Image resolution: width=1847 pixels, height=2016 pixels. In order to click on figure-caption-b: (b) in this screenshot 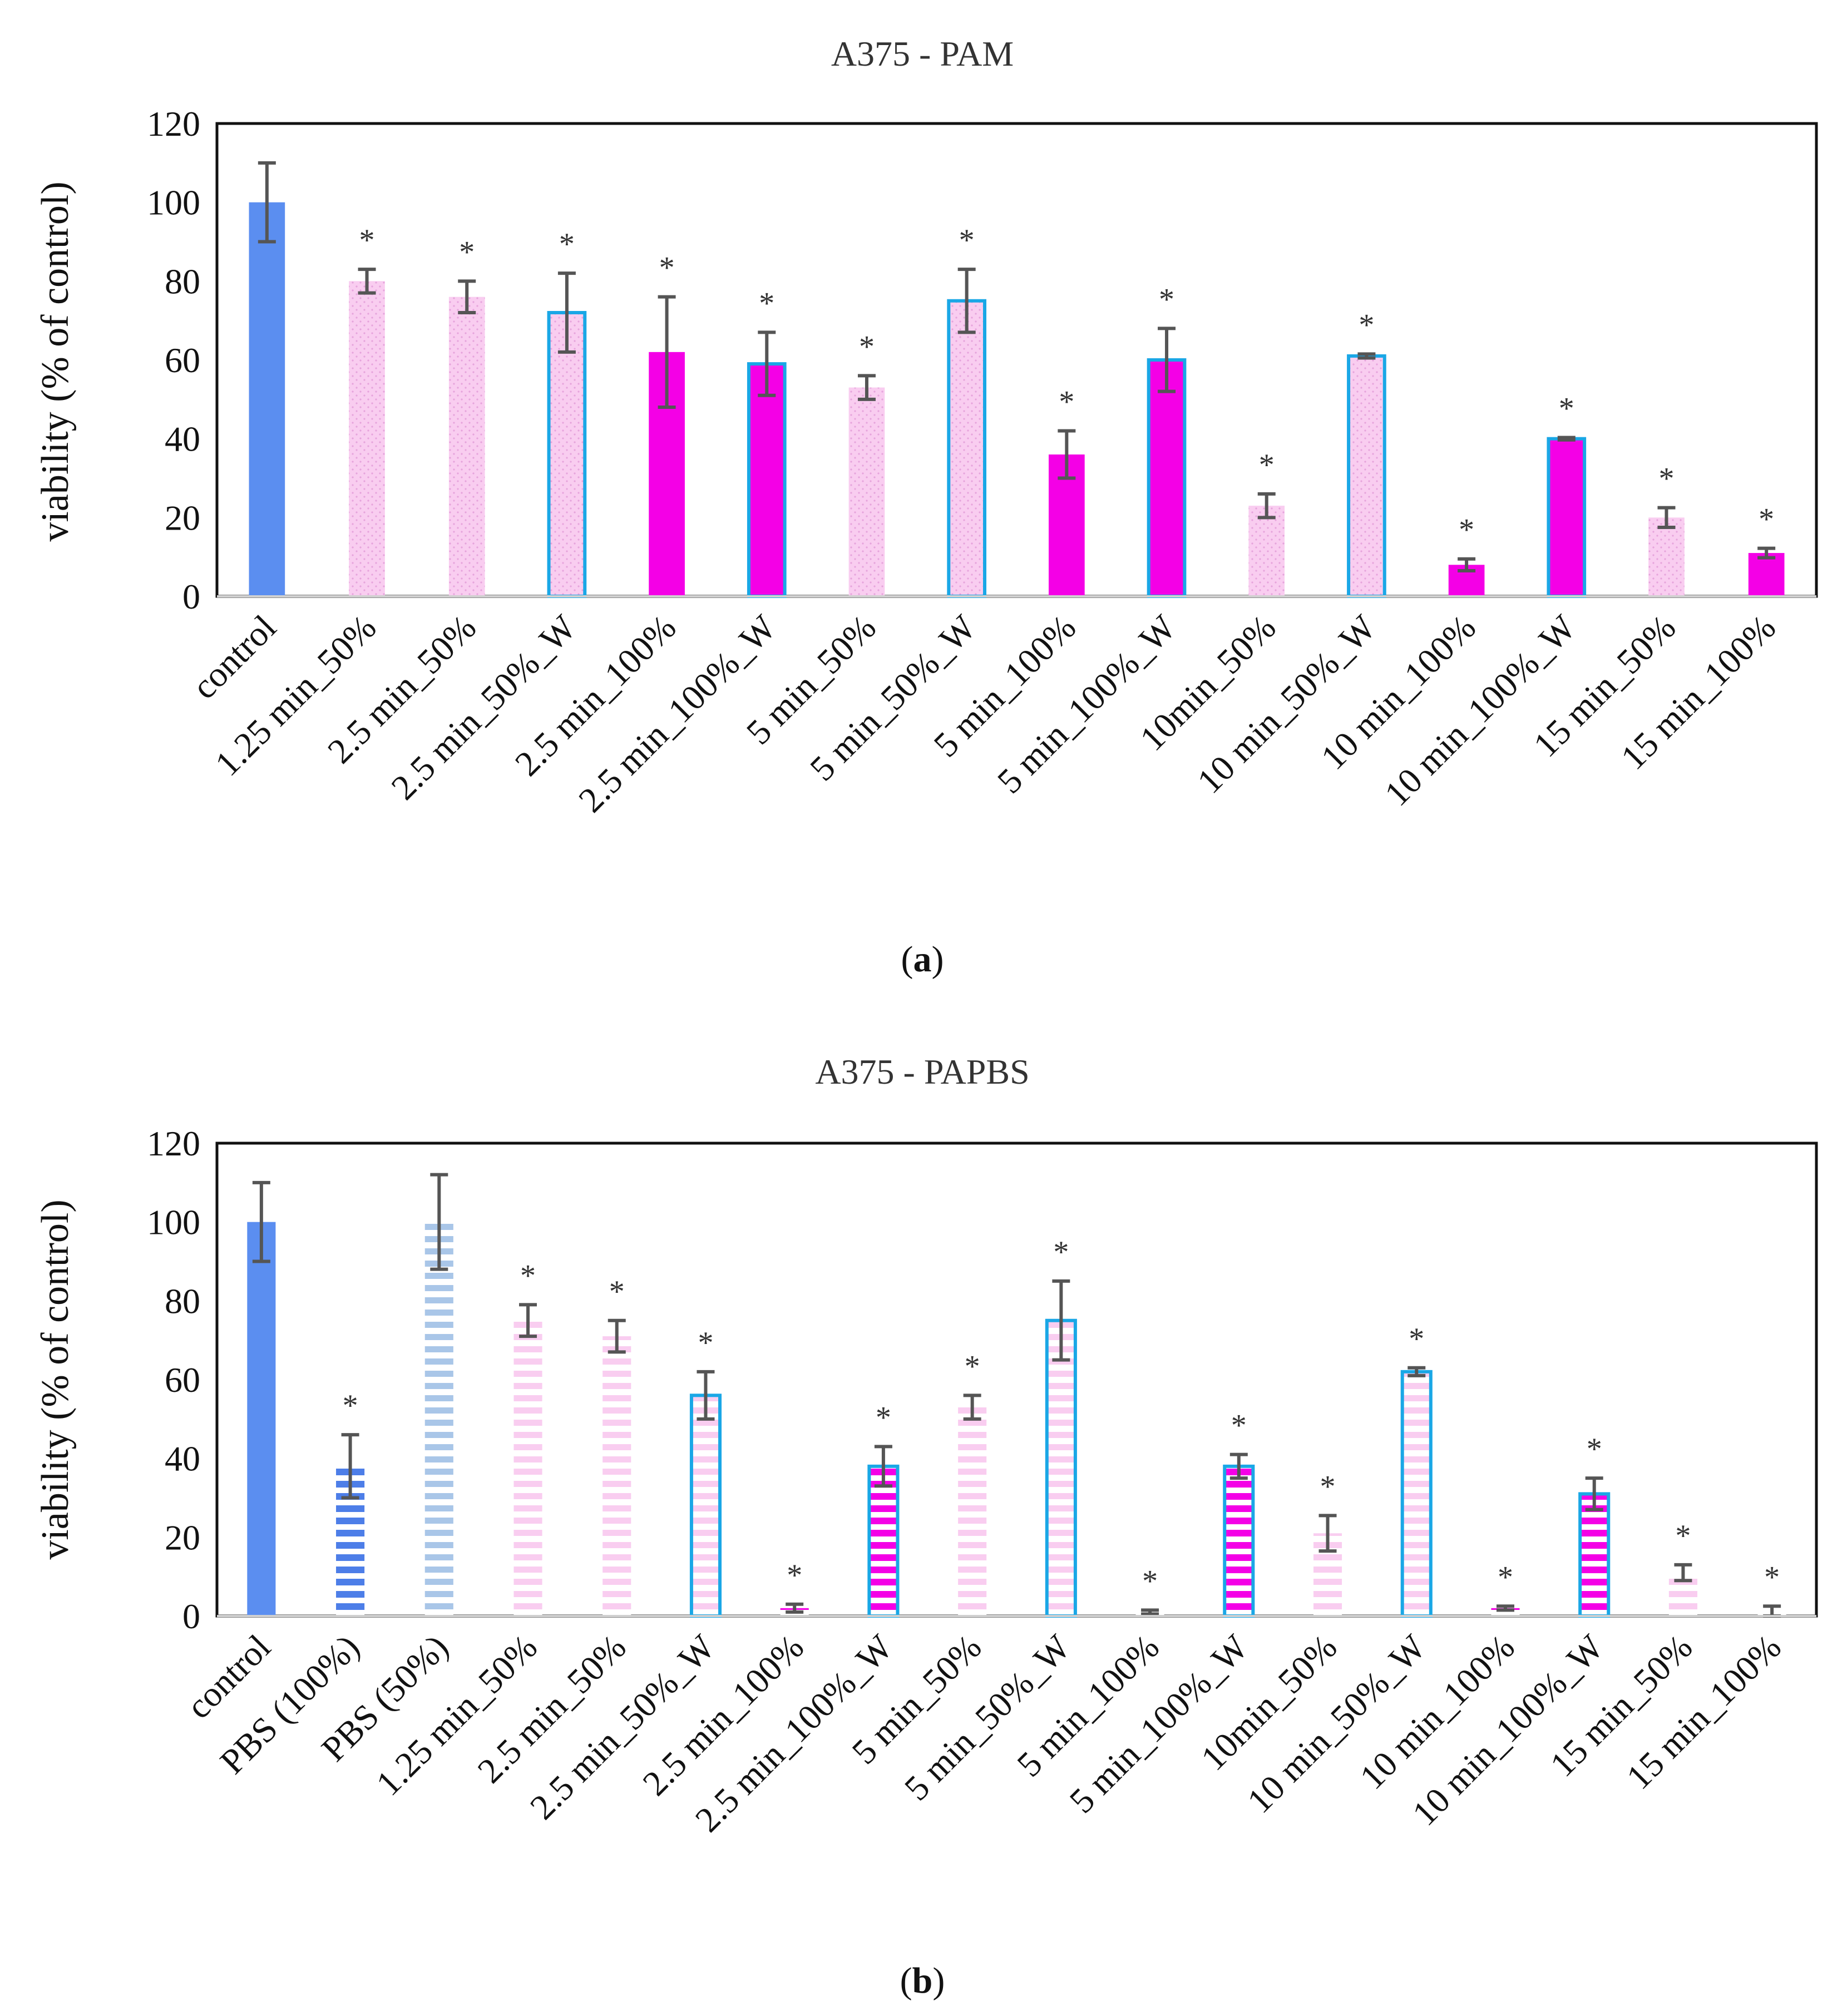, I will do `click(922, 1980)`.